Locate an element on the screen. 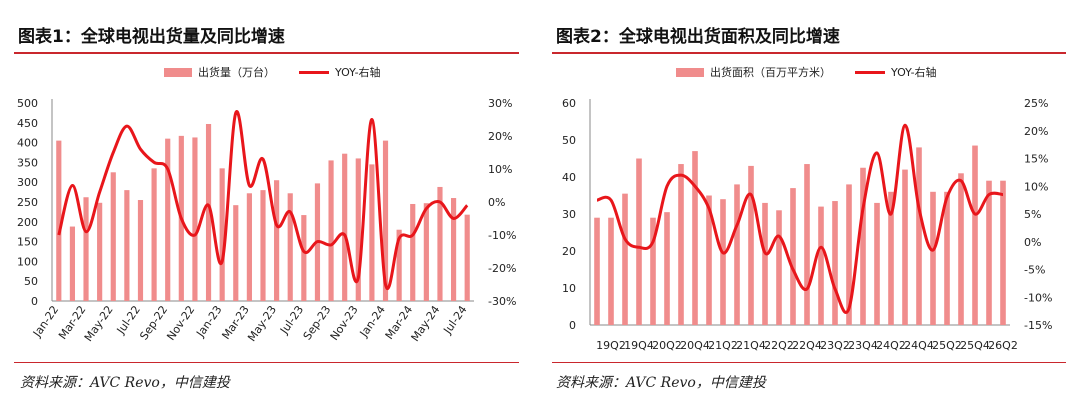  y-tick-label-right: 5% is located at coordinates (1032, 214).